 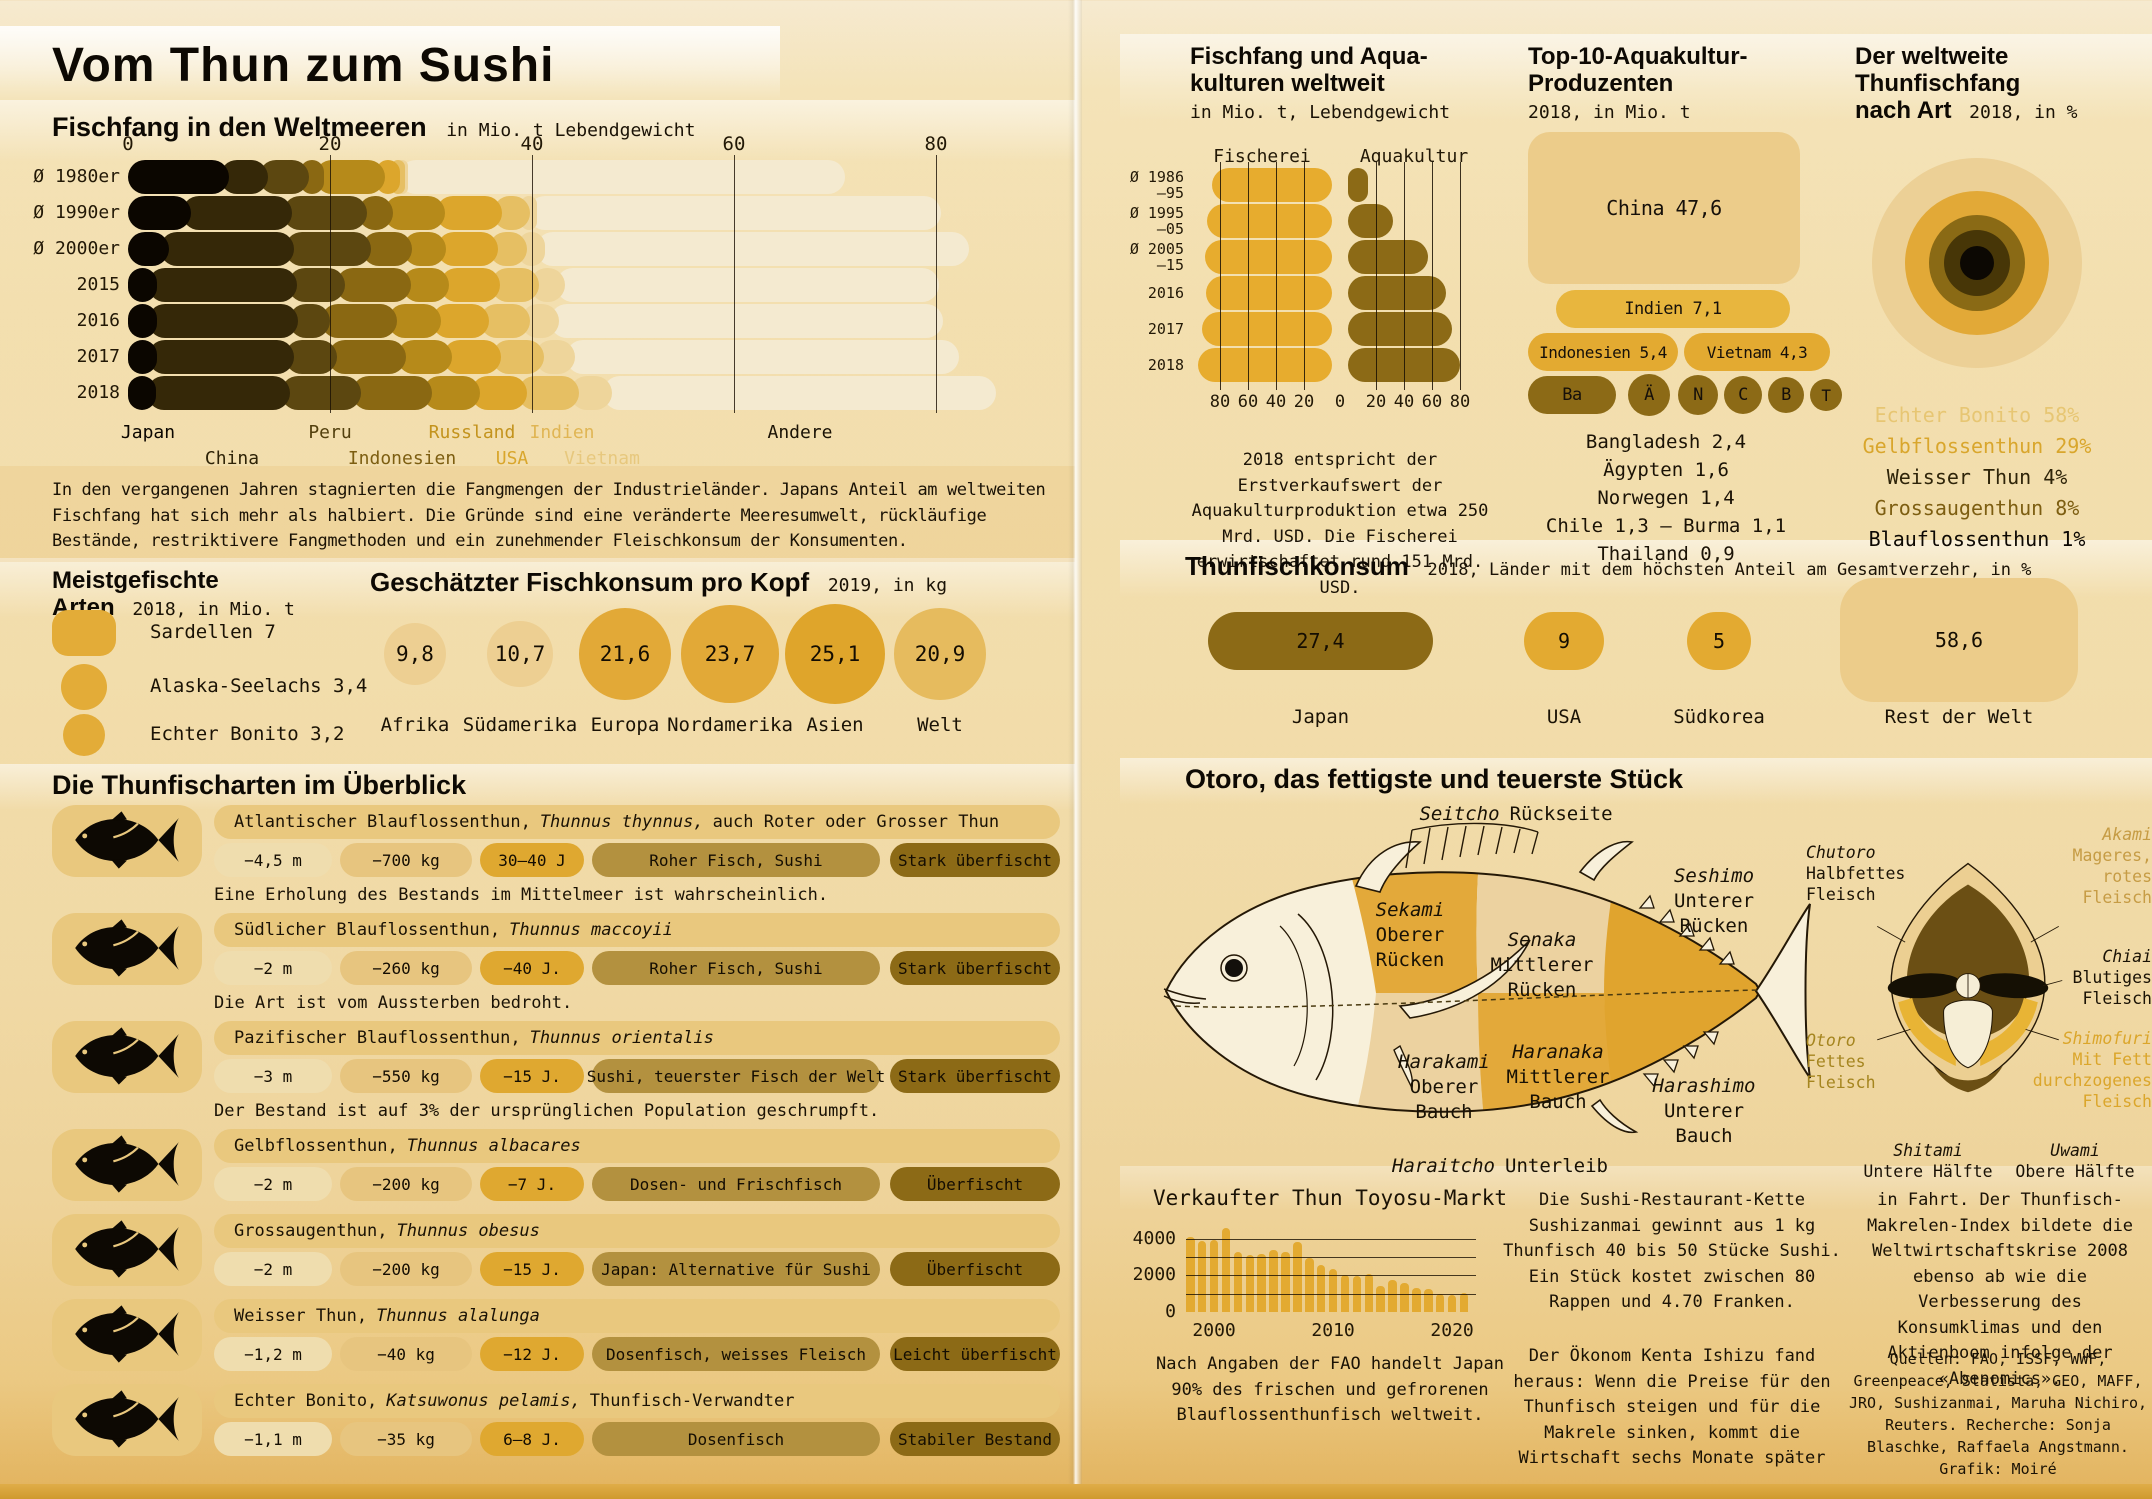 I want to click on axis-tick-label: 80, so click(x=1220, y=402).